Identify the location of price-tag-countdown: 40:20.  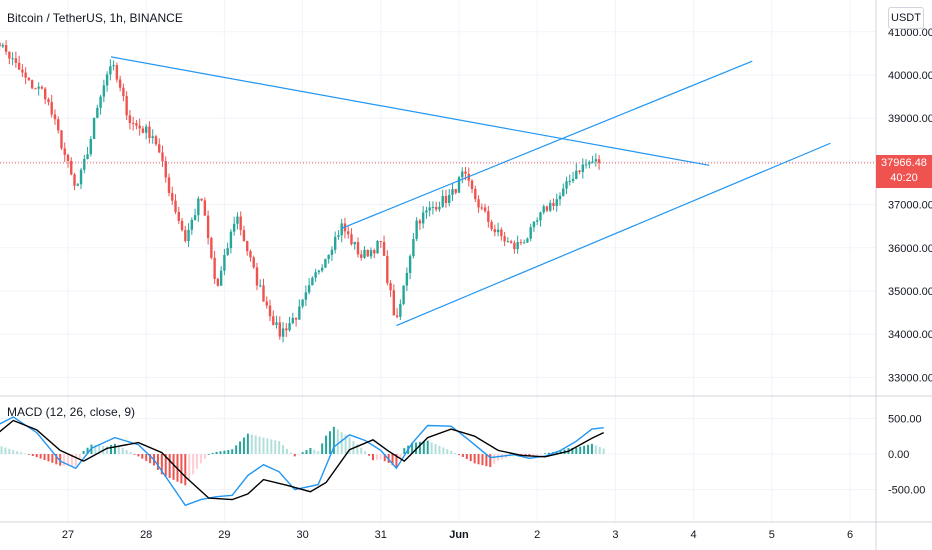
(904, 178).